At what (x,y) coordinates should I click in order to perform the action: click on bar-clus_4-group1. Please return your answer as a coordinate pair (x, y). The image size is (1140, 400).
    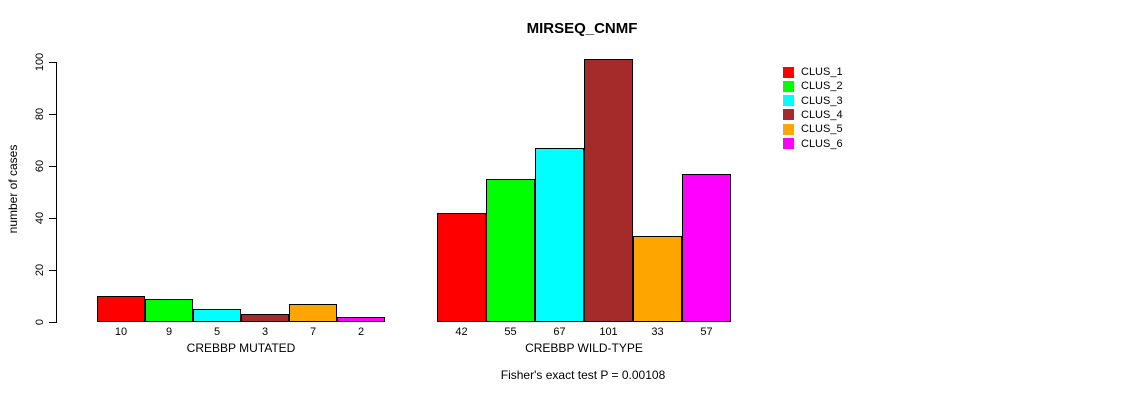
    Looking at the image, I should click on (265, 318).